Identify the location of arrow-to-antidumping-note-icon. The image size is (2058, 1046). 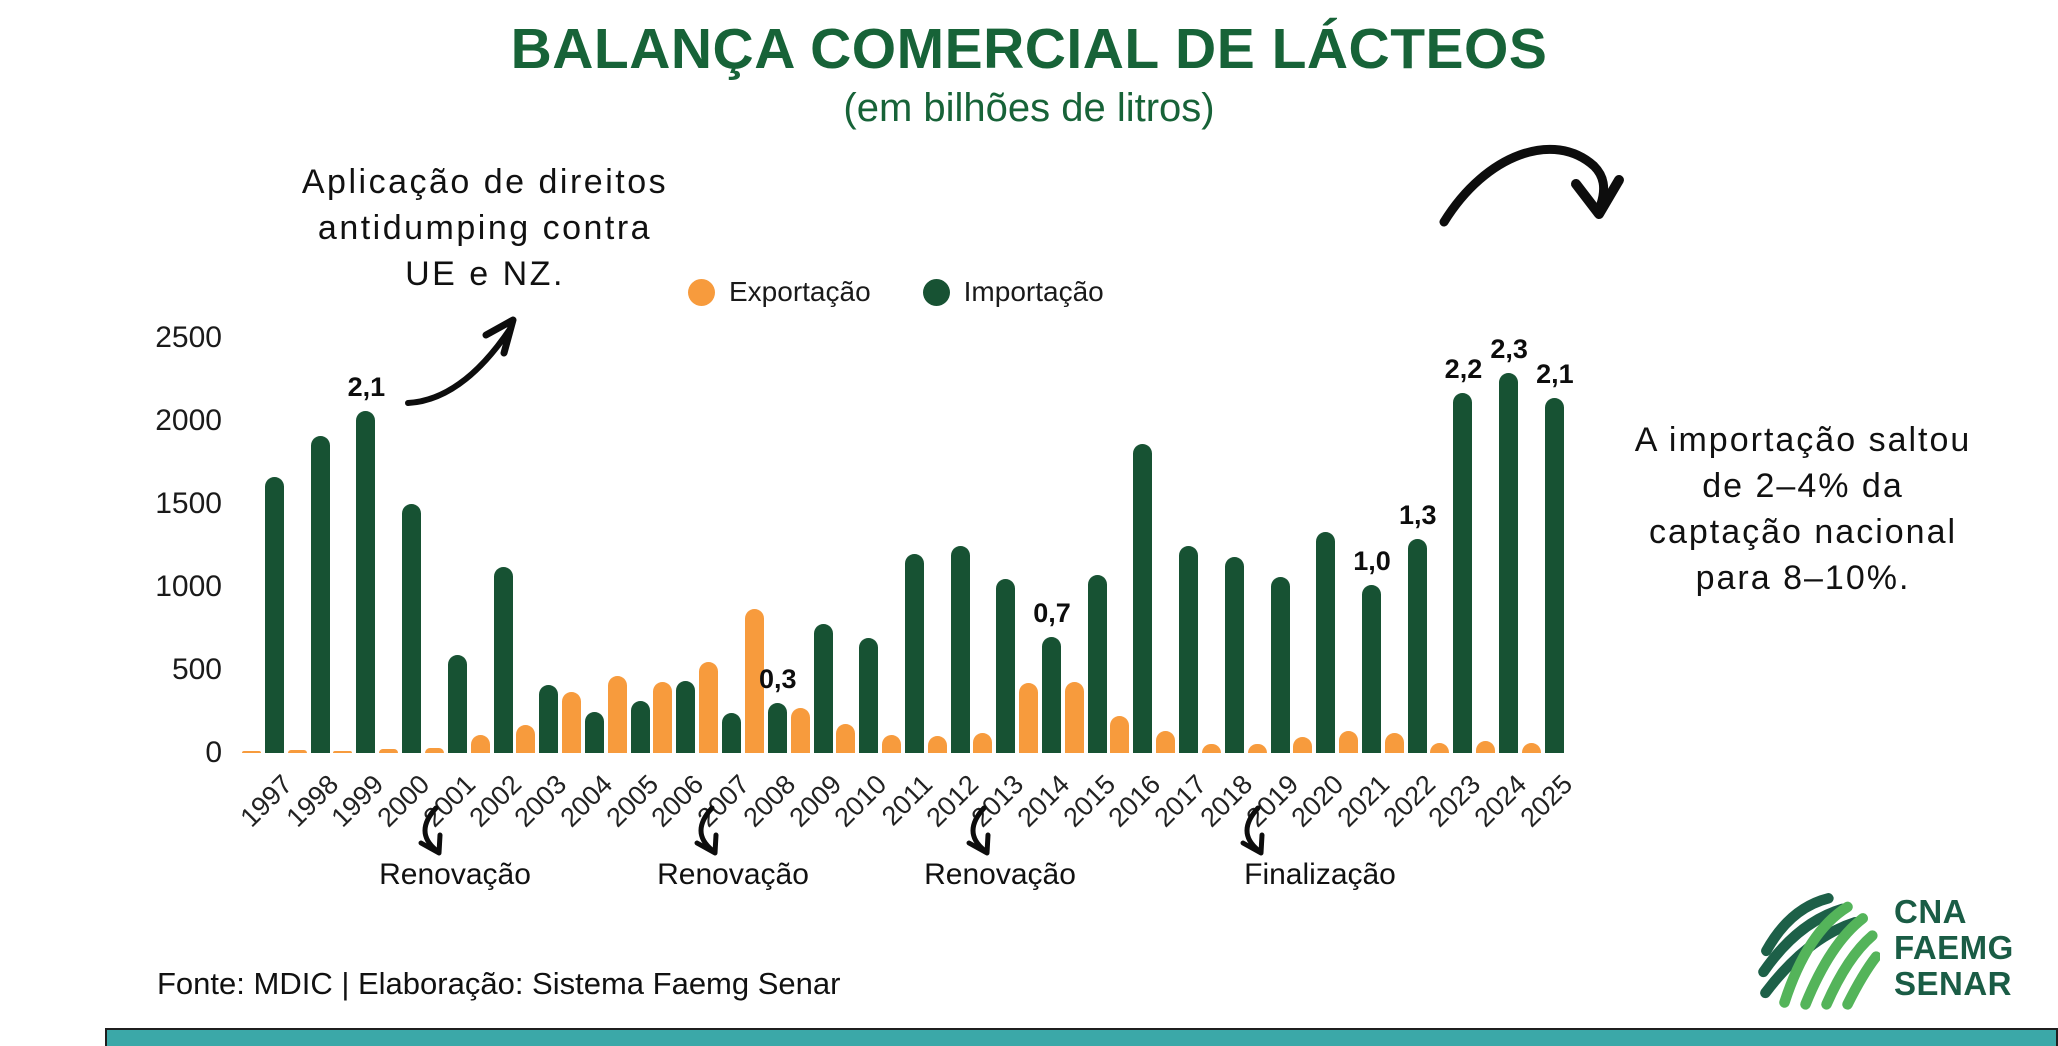
(461, 361).